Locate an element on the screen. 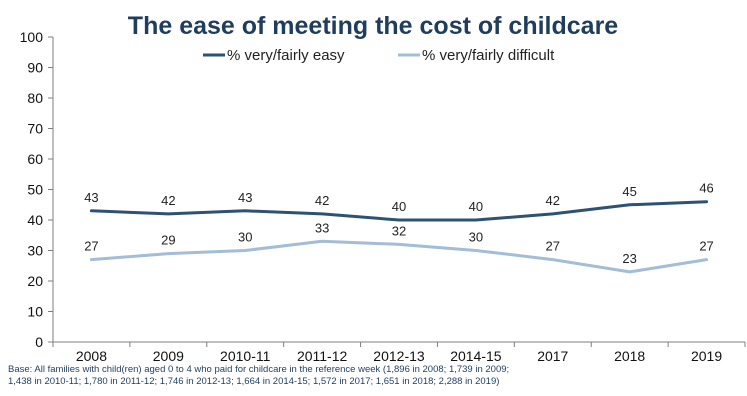 Image resolution: width=747 pixels, height=396 pixels. x-tick-label: 2017 is located at coordinates (552, 356).